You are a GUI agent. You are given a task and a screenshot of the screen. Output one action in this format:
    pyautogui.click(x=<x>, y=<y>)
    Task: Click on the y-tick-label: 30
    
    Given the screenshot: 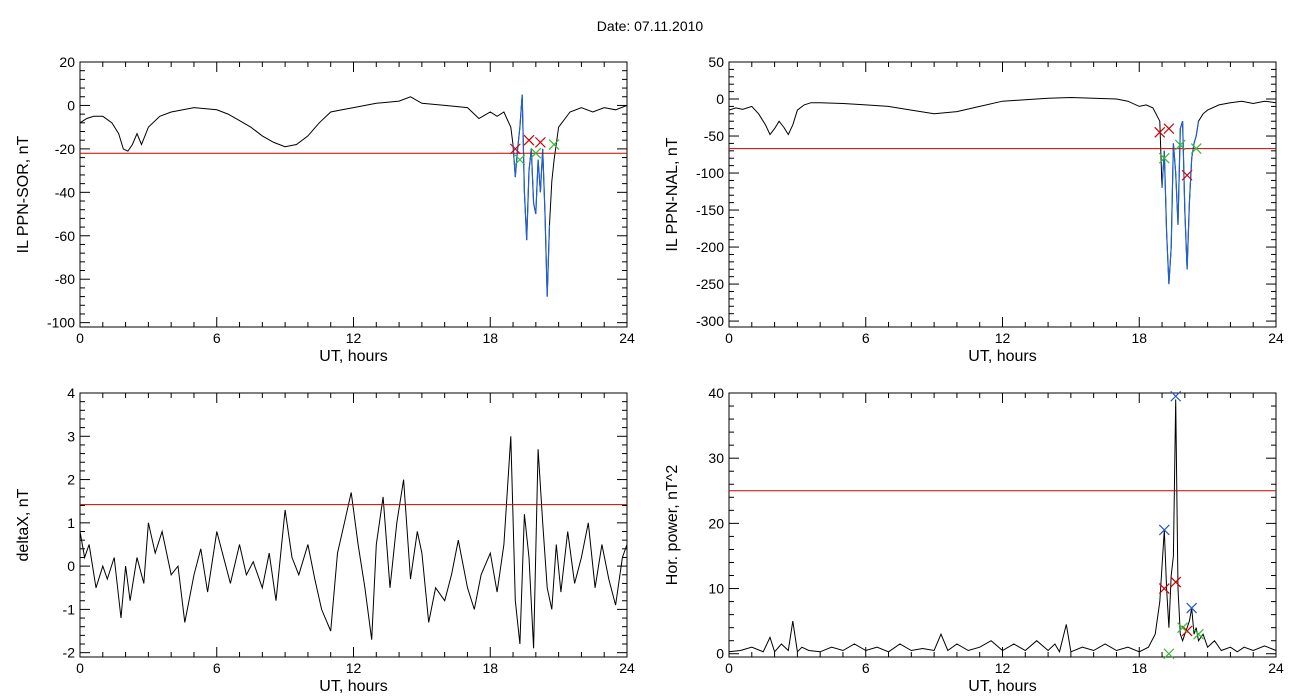 What is the action you would take?
    pyautogui.click(x=716, y=458)
    